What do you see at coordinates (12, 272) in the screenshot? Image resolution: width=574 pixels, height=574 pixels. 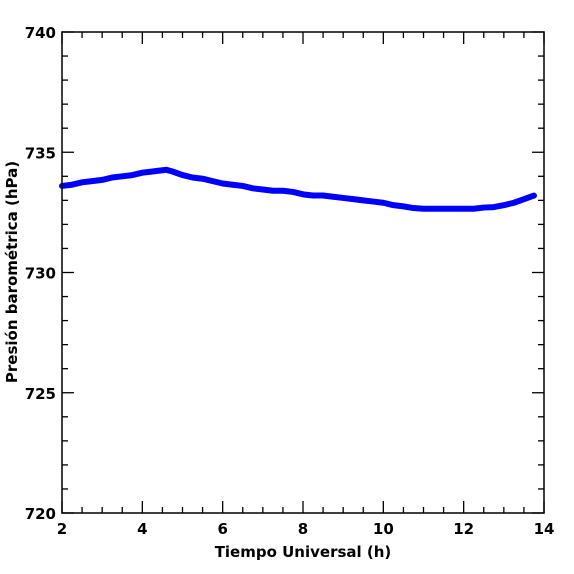 I see `y-axis-label: Presión barométrica (hPa)` at bounding box center [12, 272].